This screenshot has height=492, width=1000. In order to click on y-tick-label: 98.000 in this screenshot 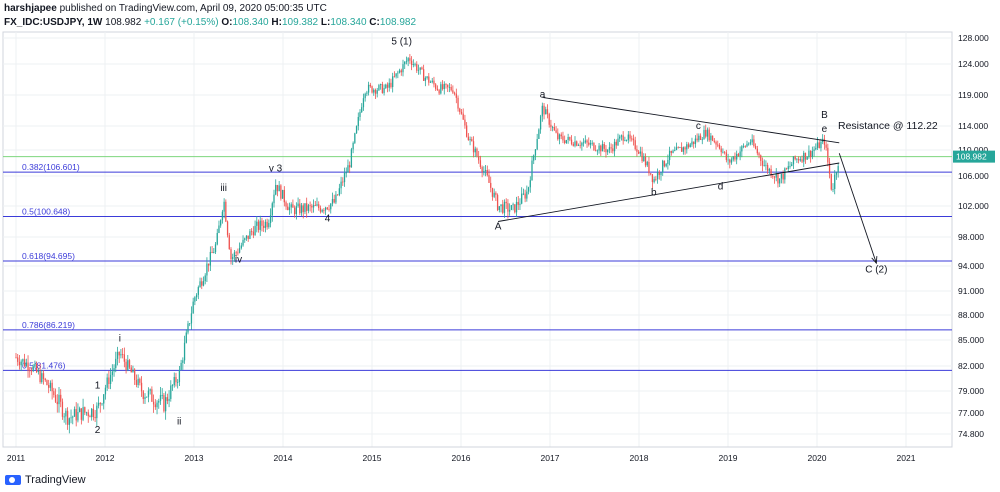, I will do `click(971, 237)`.